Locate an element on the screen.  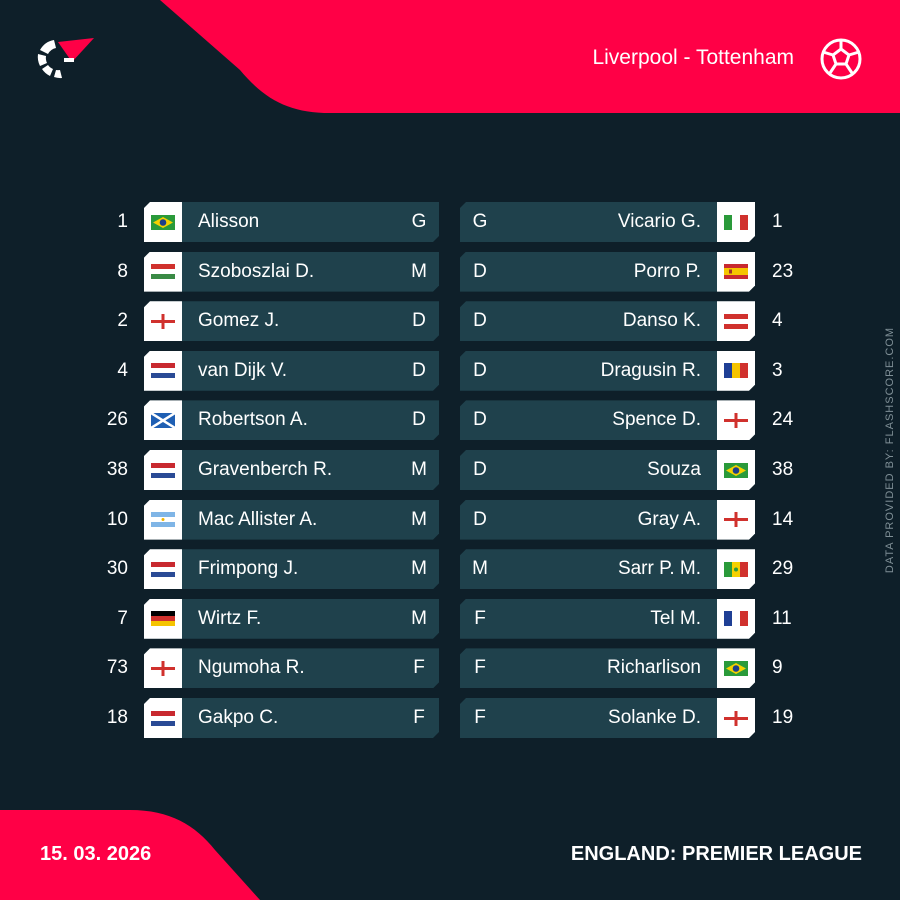
player-number: 38 is located at coordinates (117, 469).